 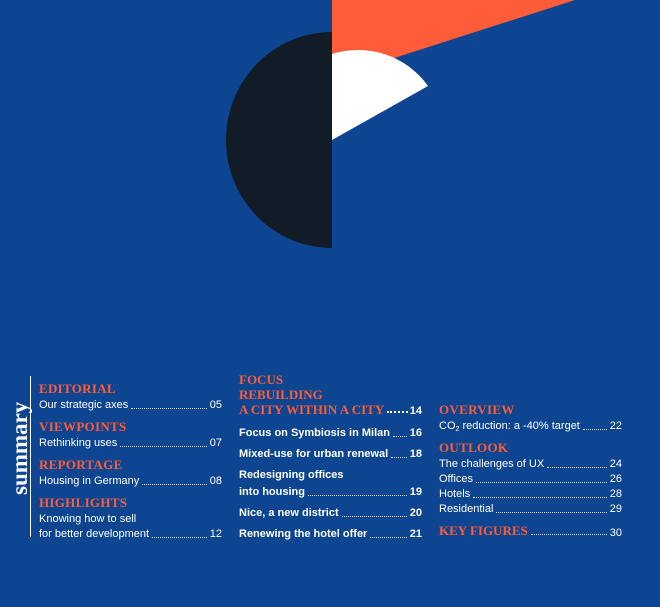 What do you see at coordinates (615, 533) in the screenshot?
I see `toc-entry-page: 30` at bounding box center [615, 533].